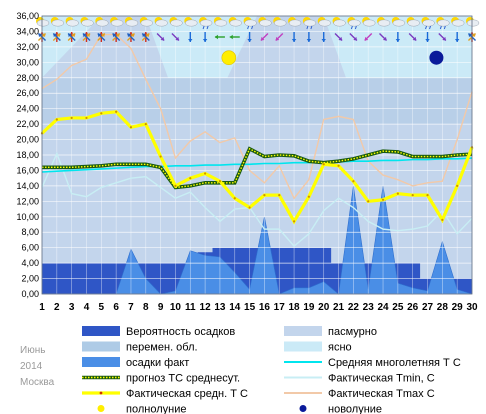  I want to click on y-tick-label: 22,00, so click(27, 124).